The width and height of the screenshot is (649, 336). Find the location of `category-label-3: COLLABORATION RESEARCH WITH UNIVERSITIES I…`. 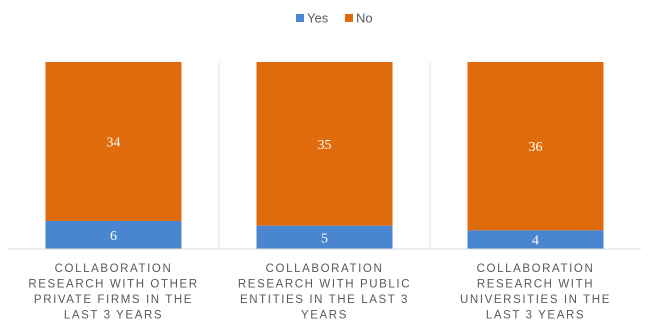

category-label-3: COLLABORATION RESEARCH WITH UNIVERSITIES I… is located at coordinates (535, 292).